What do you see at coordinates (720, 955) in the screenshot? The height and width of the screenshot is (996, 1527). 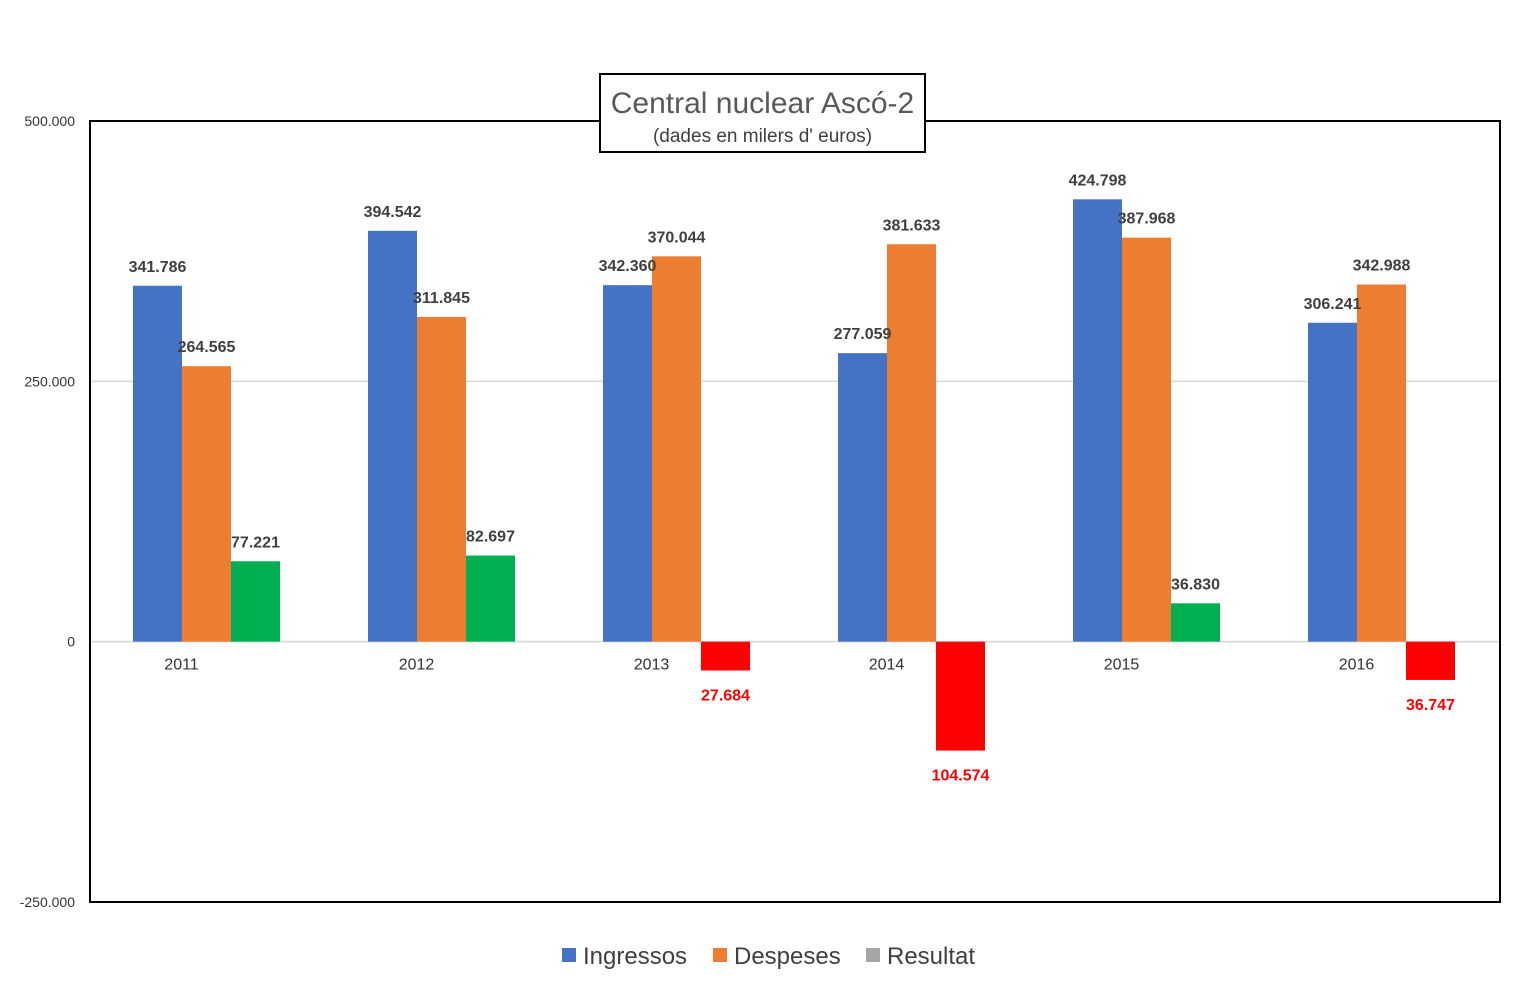 I see `legend-swatch-despeses` at bounding box center [720, 955].